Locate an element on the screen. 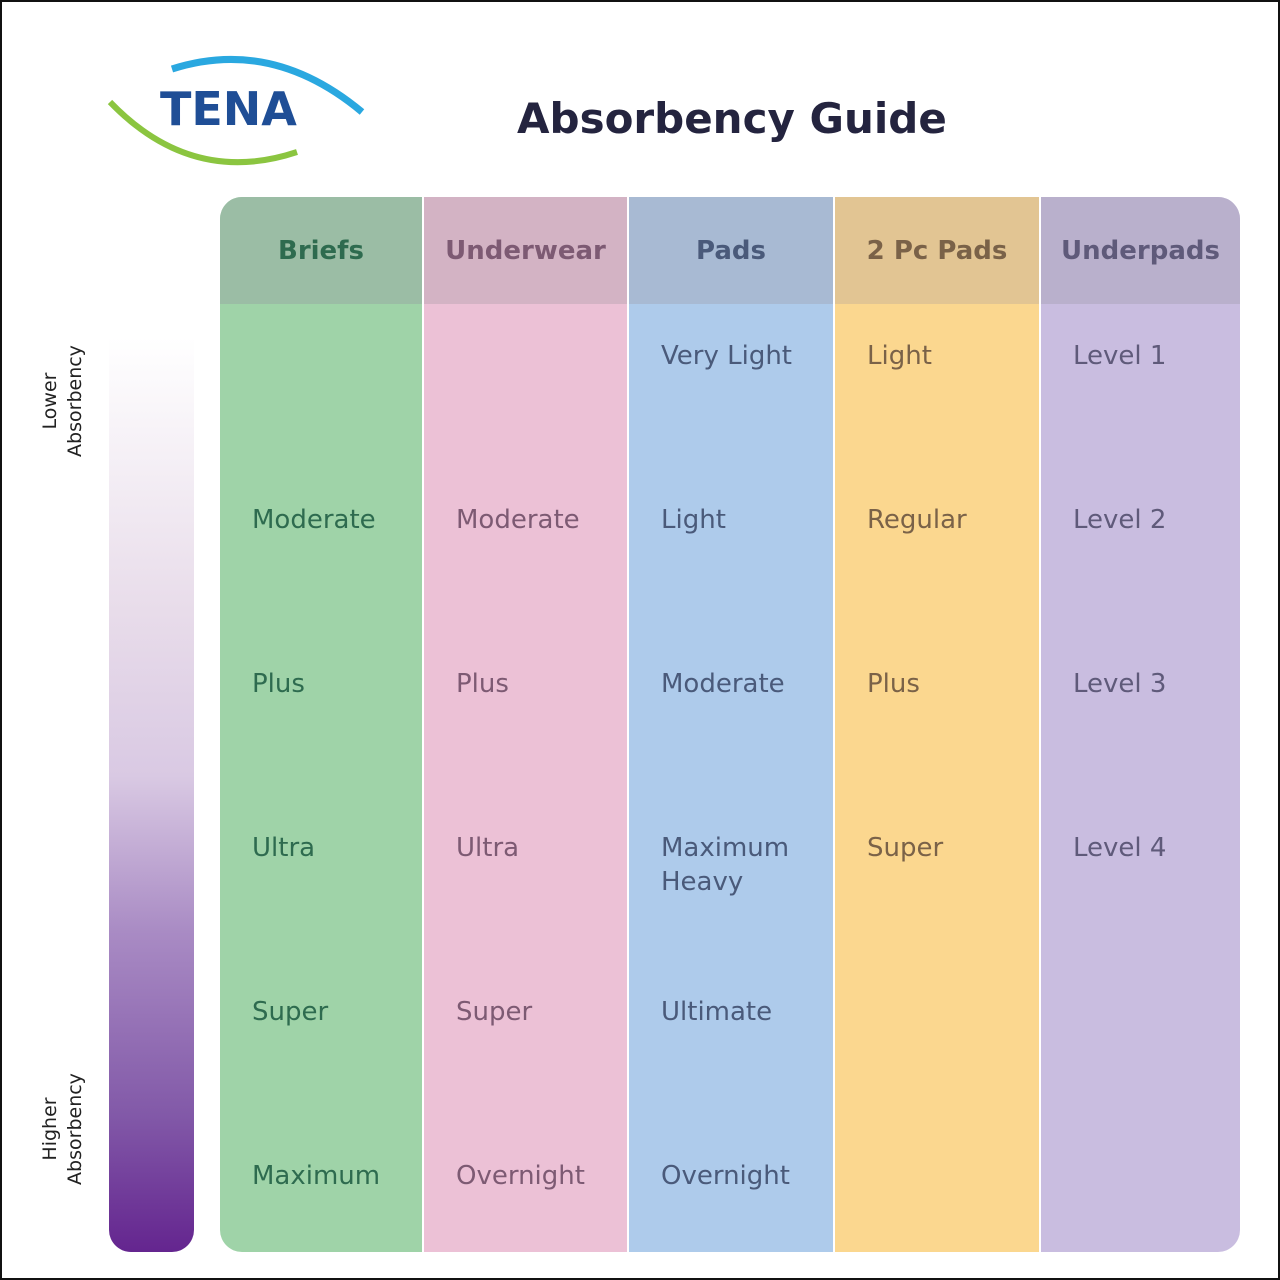 The image size is (1280, 1280). column: Underwear Moderate Plus Ultra Super Overnight is located at coordinates (525, 724).